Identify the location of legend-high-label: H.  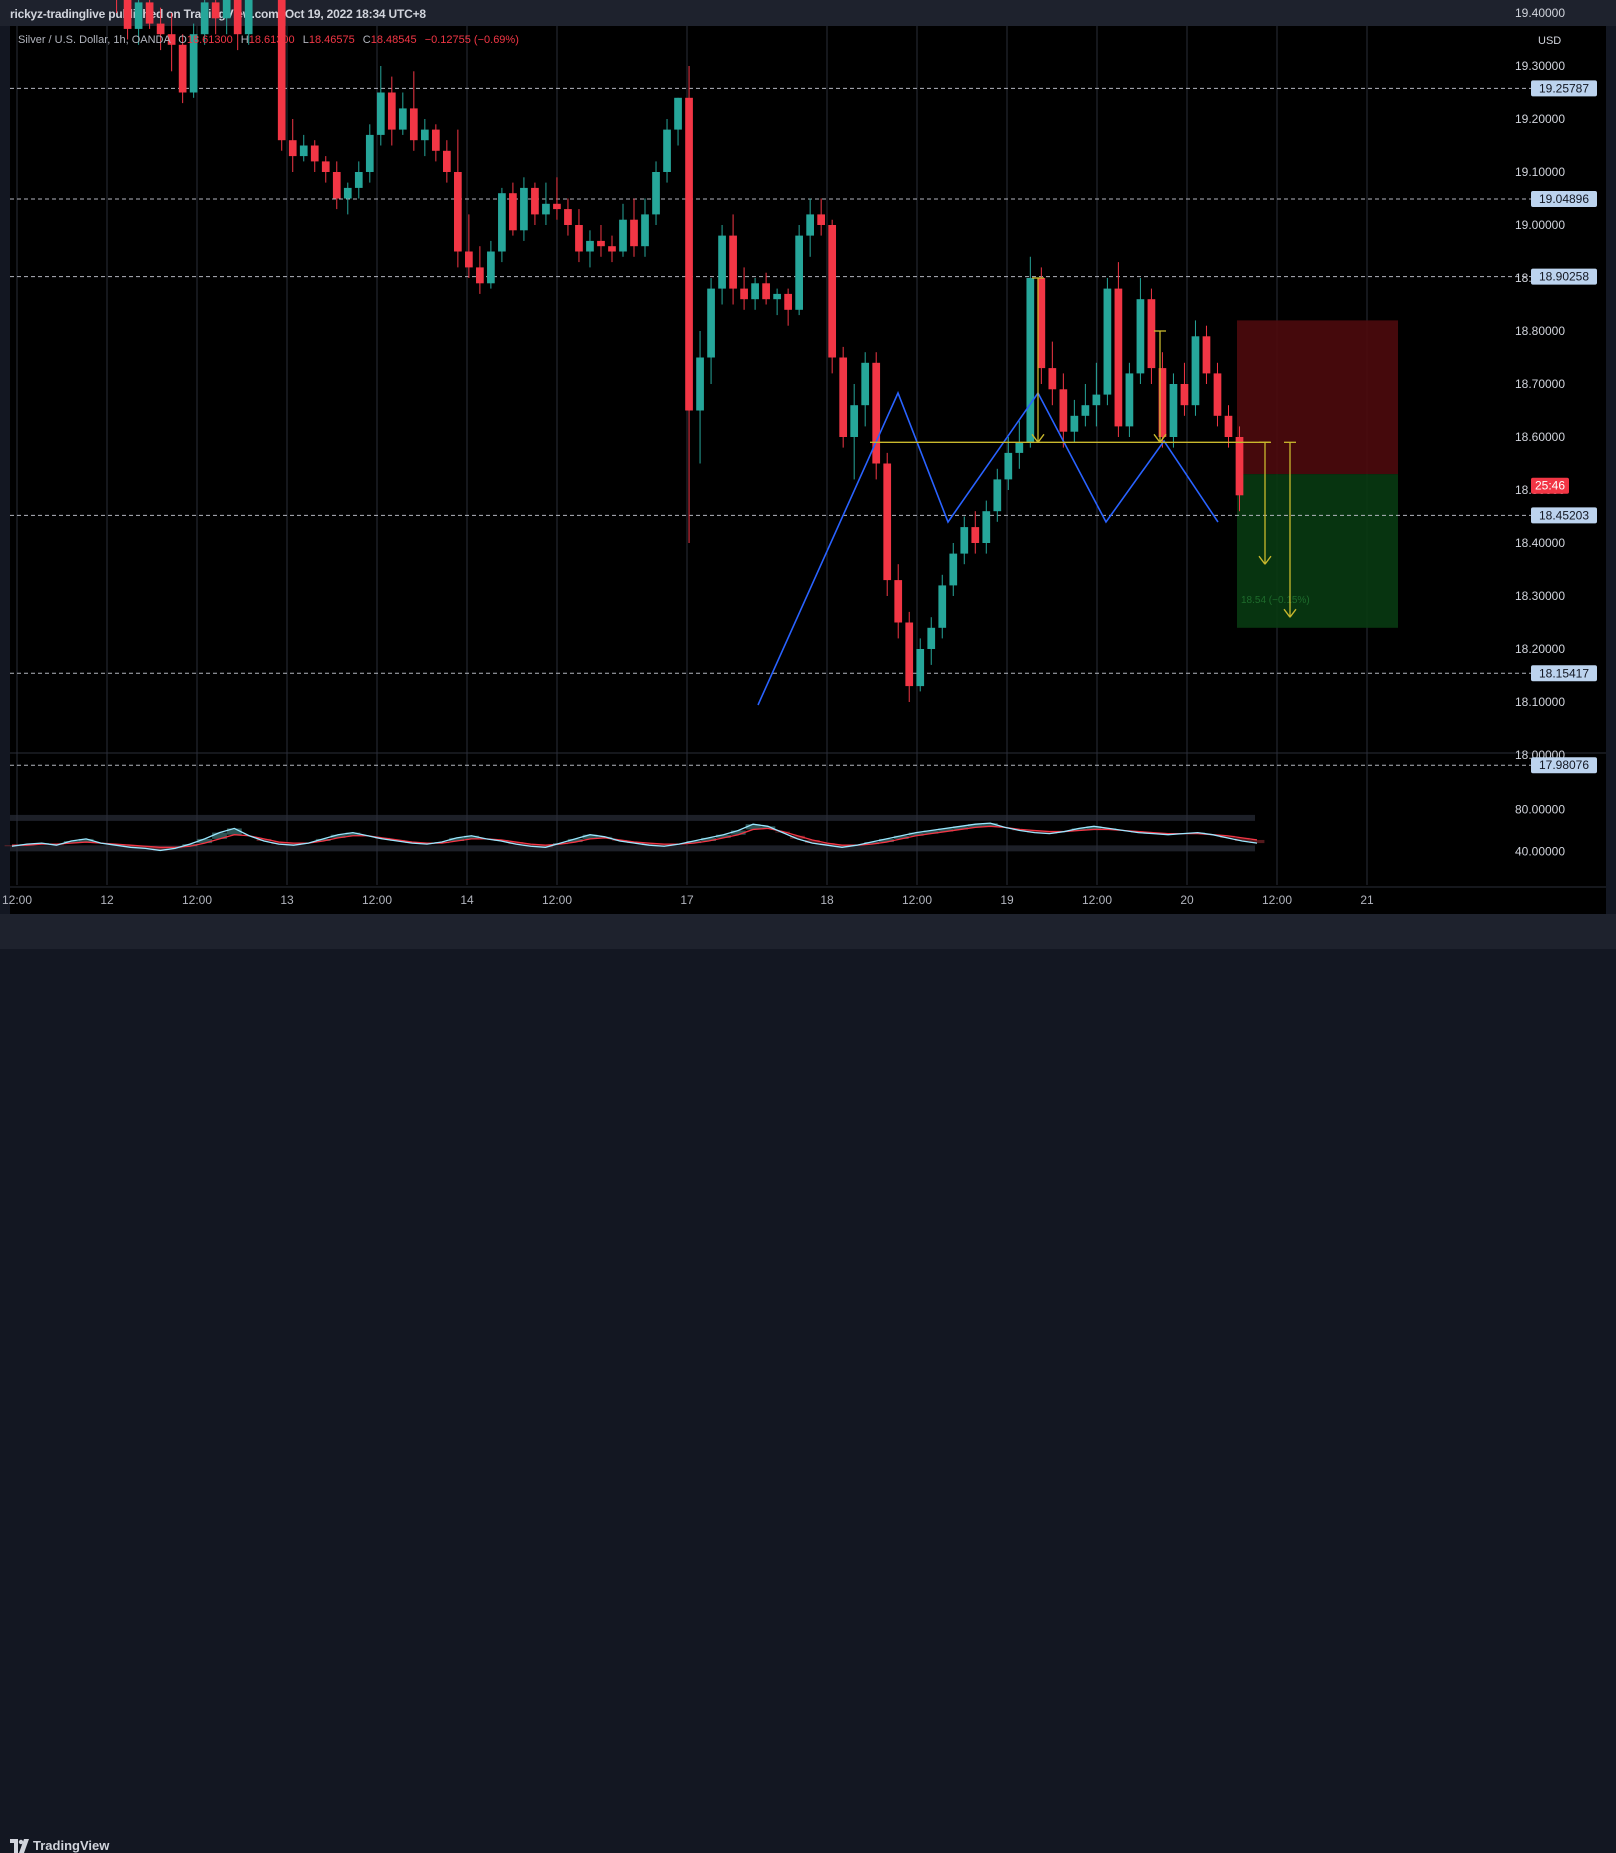
(244, 40).